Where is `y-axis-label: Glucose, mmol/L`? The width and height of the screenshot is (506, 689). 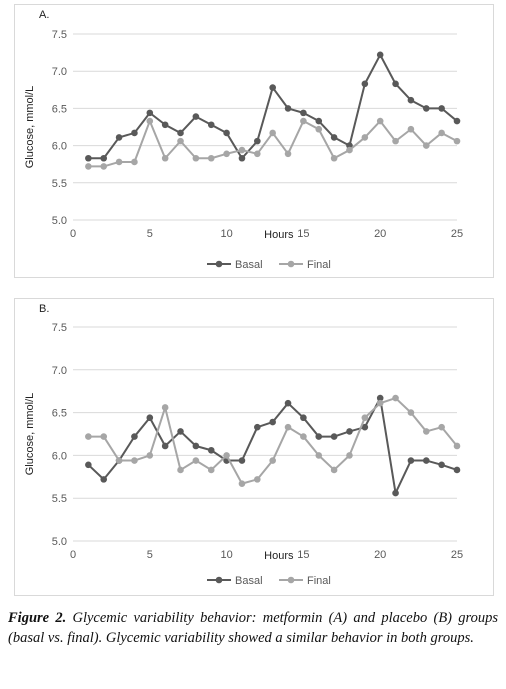
y-axis-label: Glucose, mmol/L is located at coordinates (30, 434).